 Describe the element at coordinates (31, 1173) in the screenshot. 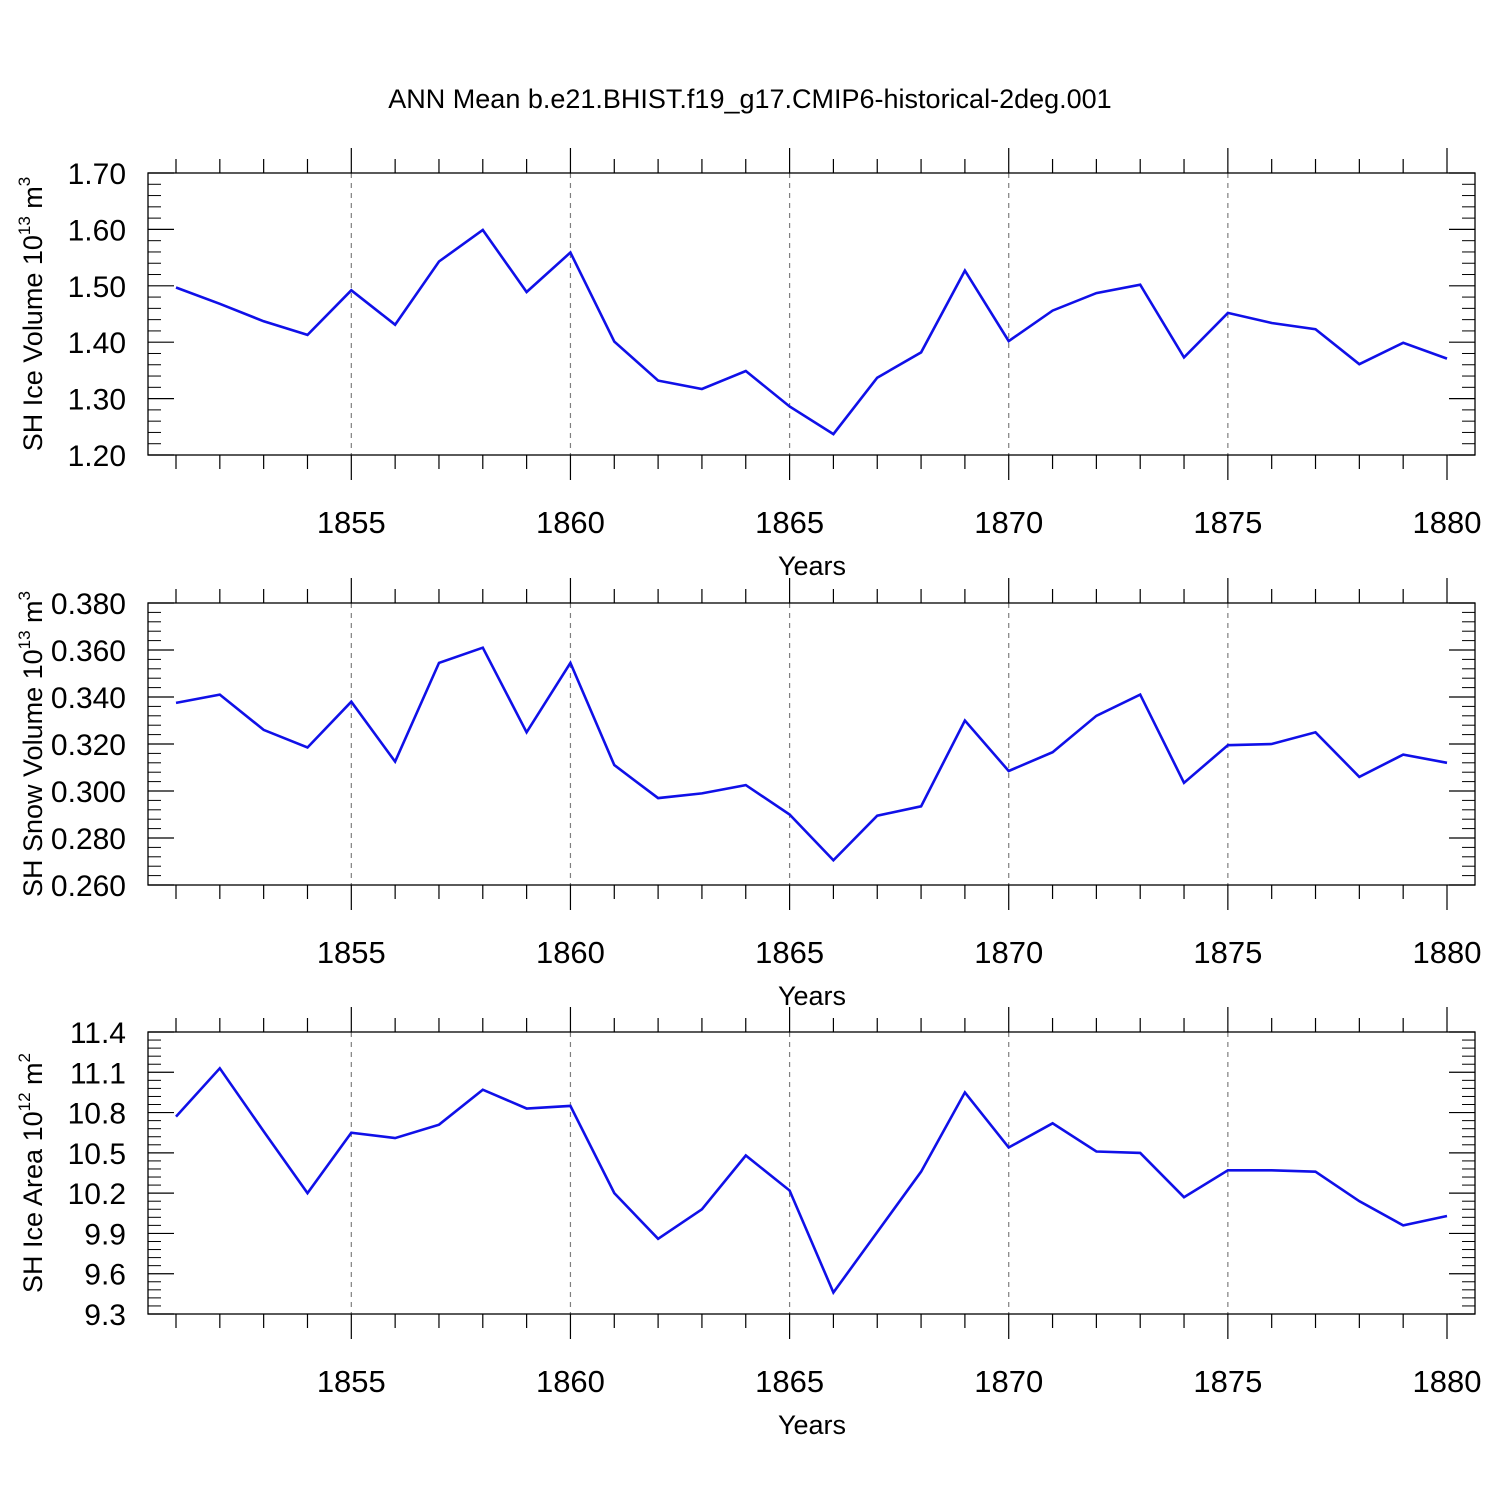

I see `y-axis-label: SH Ice Area 1012 m2` at that location.